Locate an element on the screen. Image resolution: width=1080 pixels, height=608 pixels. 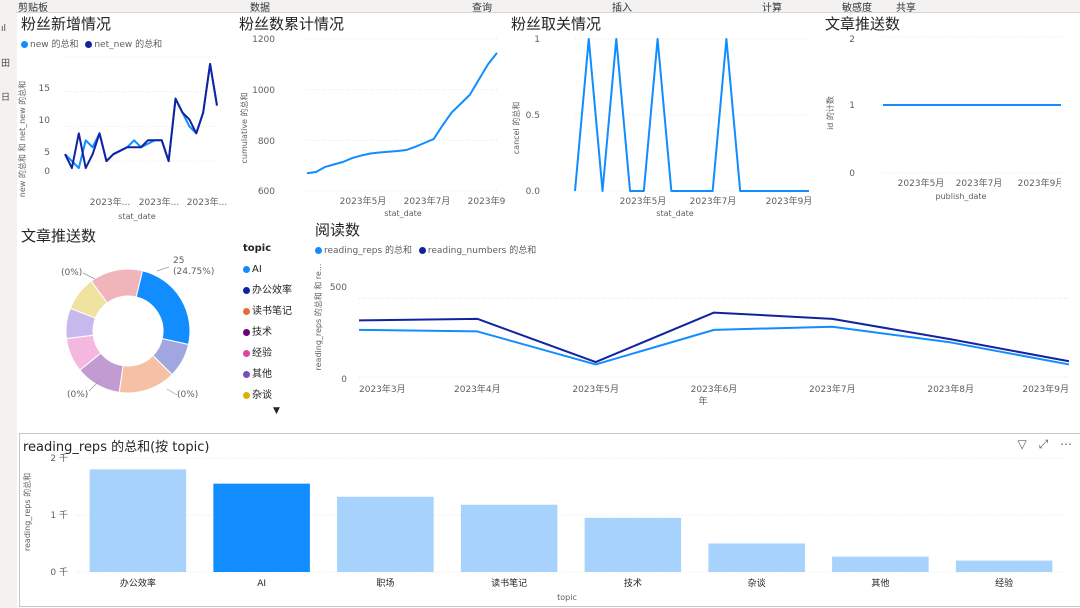
triangle-down-icon: ▼ is located at coordinates (276, 411).